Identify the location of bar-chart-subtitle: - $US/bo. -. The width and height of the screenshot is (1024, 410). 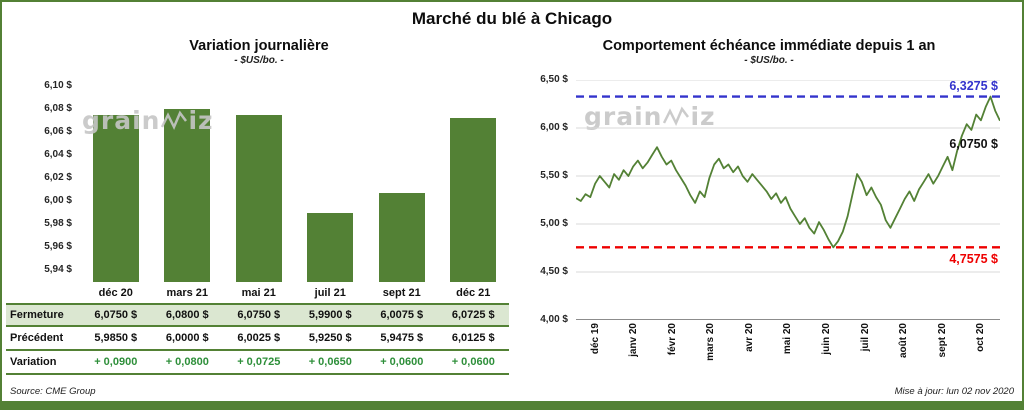
(259, 60).